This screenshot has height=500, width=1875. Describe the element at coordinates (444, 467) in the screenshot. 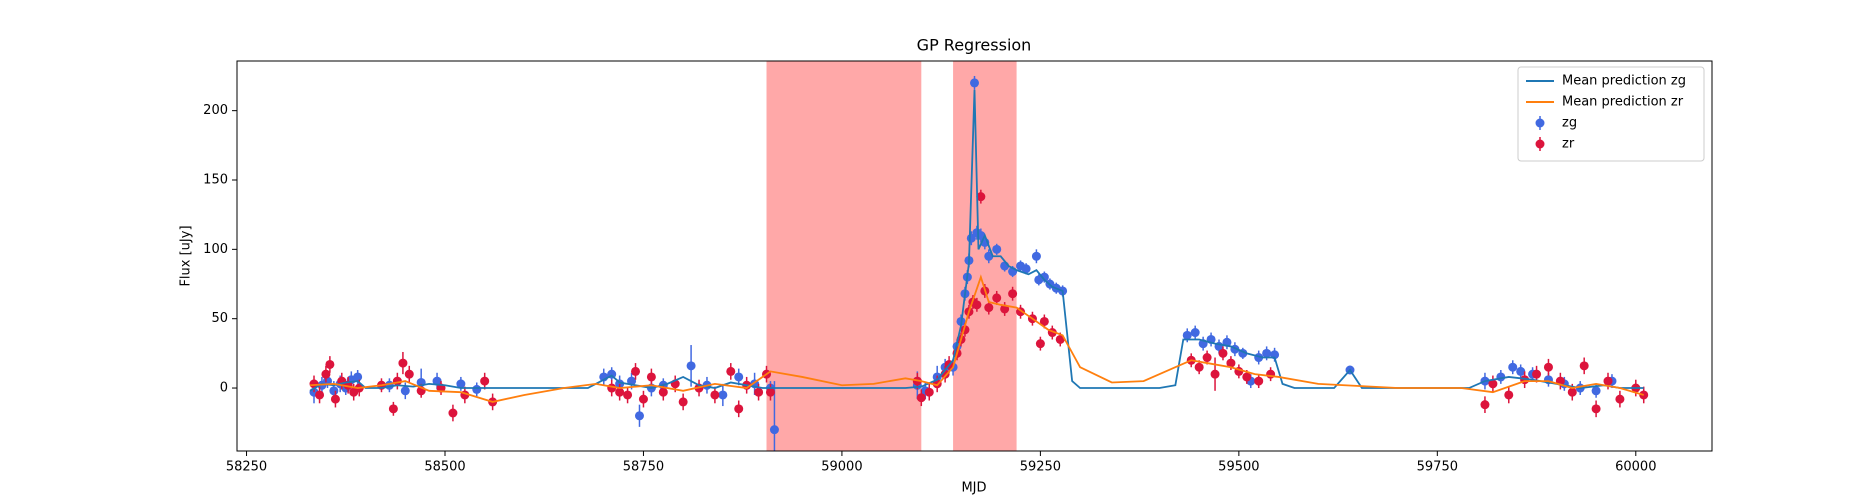

I see `x-tick-label: 58500` at that location.